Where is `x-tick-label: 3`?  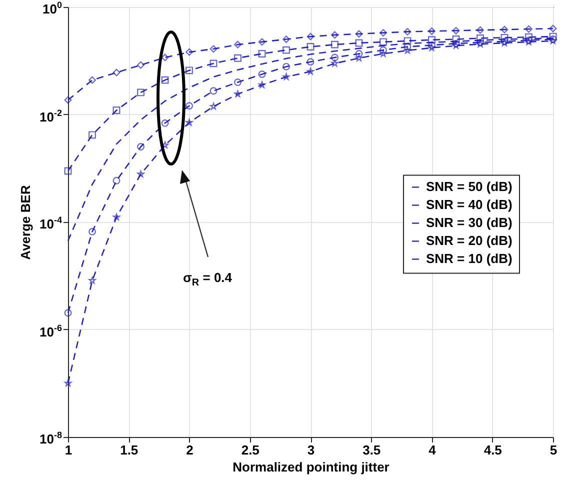
x-tick-label: 3 is located at coordinates (311, 450).